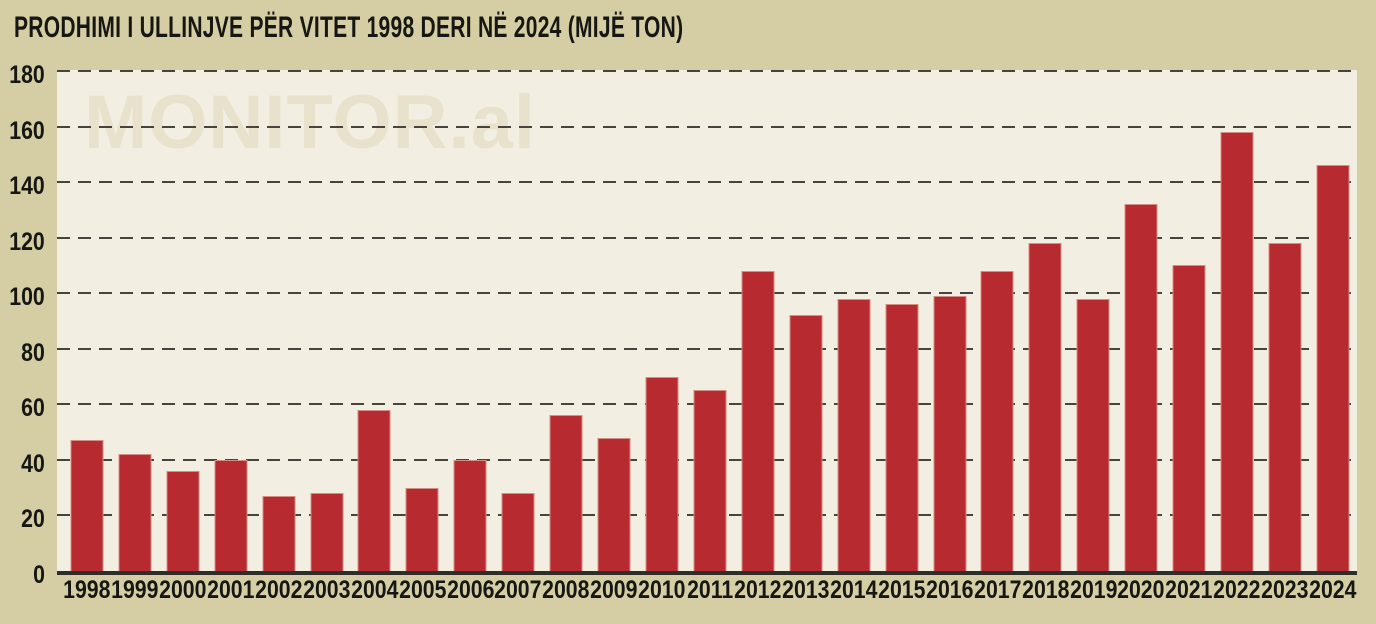  Describe the element at coordinates (710, 337) in the screenshot. I see `bar-cell-2011: 2011` at that location.